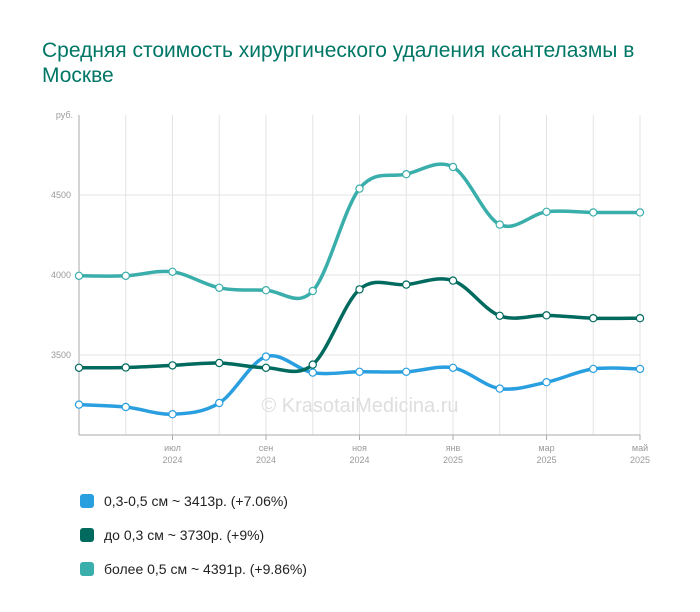 The width and height of the screenshot is (700, 612). What do you see at coordinates (184, 535) in the screenshot?
I see `legend-label-small: до 0,3 см ~ 3730р. (+9%)` at bounding box center [184, 535].